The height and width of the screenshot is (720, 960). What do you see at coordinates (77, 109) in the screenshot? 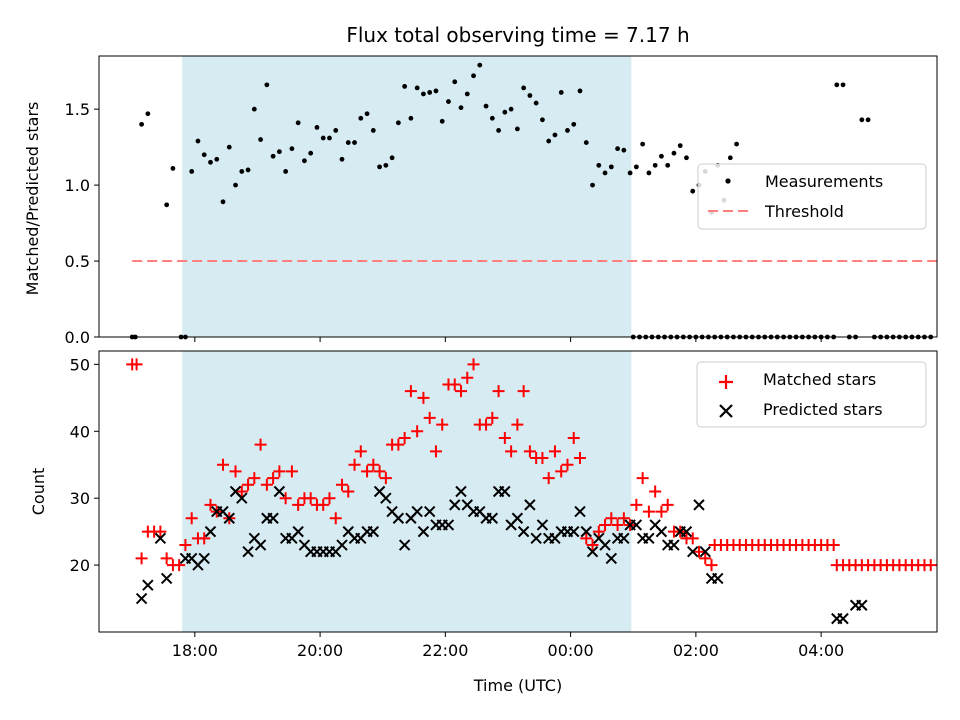
I see `top-y-tick-label: 1.5` at bounding box center [77, 109].